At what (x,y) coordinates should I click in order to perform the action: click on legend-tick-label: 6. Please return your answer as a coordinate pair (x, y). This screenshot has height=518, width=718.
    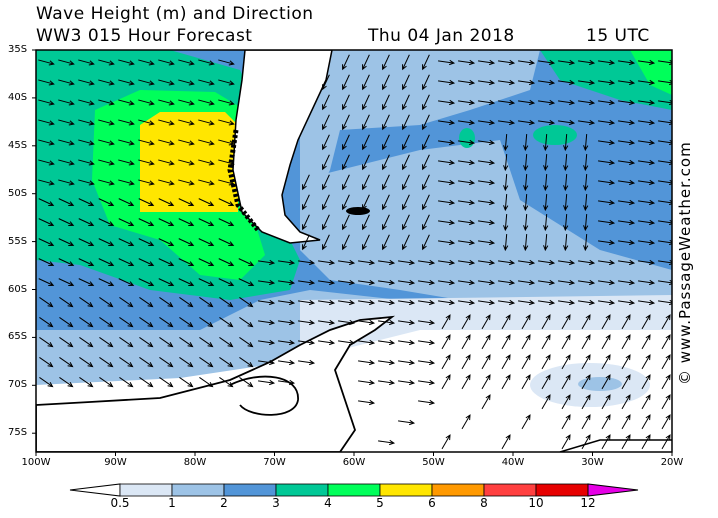
    Looking at the image, I should click on (432, 503).